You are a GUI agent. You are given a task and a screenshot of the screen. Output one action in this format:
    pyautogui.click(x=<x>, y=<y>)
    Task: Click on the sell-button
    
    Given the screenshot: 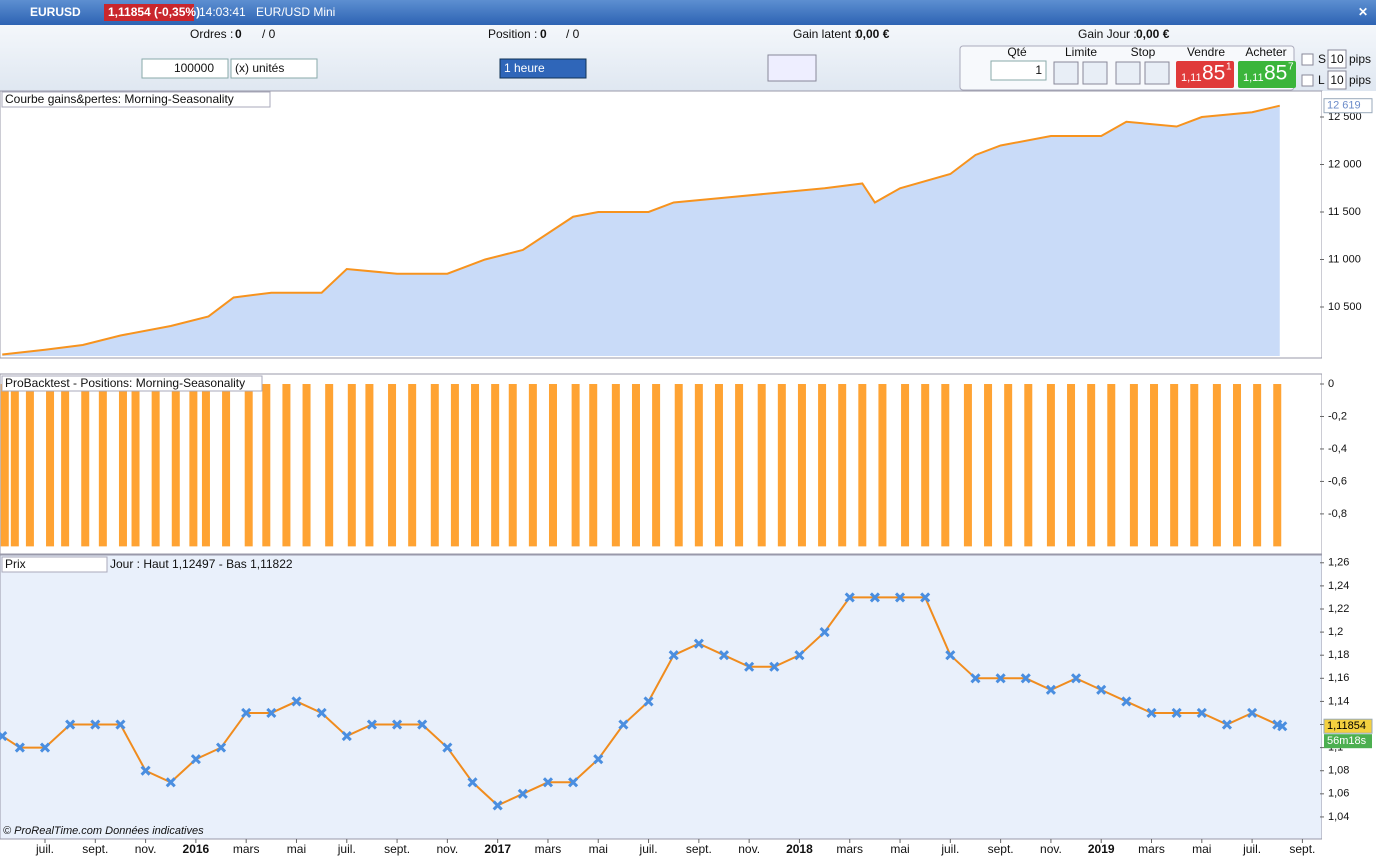 What is the action you would take?
    pyautogui.click(x=1205, y=74)
    